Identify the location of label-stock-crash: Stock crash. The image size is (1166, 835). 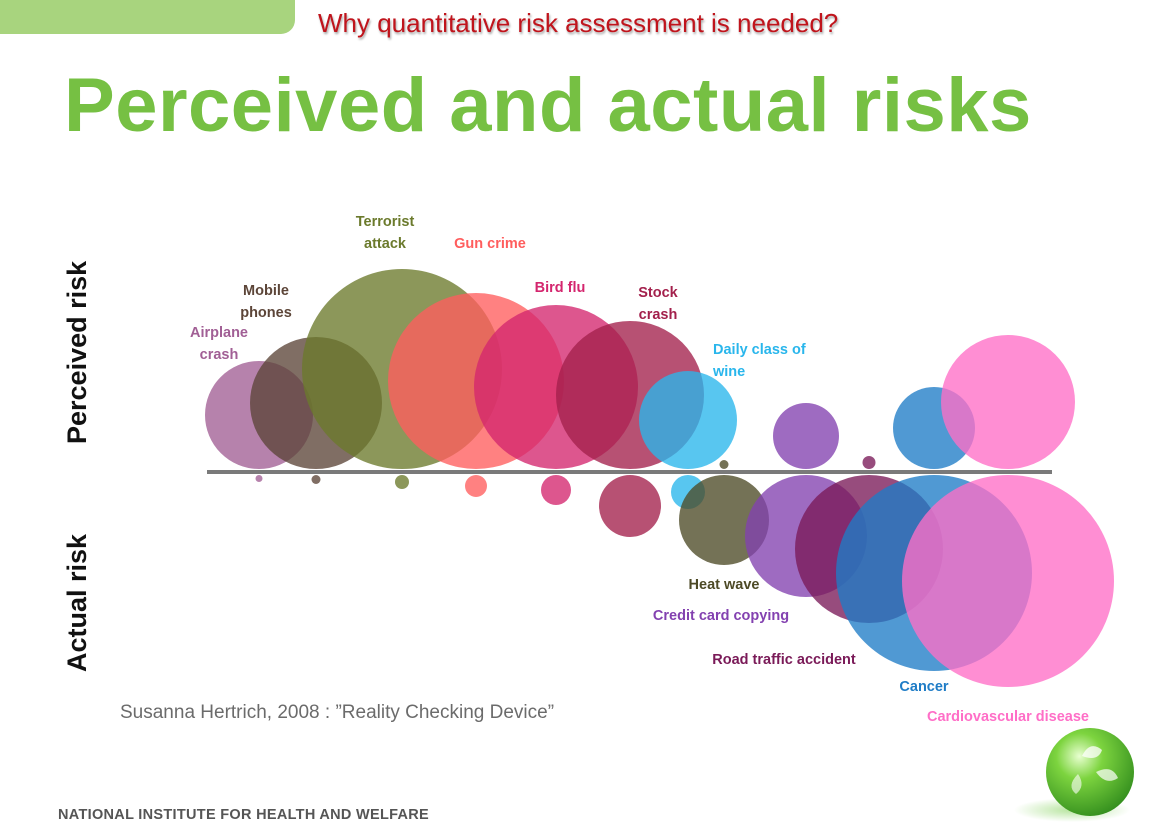
(658, 304).